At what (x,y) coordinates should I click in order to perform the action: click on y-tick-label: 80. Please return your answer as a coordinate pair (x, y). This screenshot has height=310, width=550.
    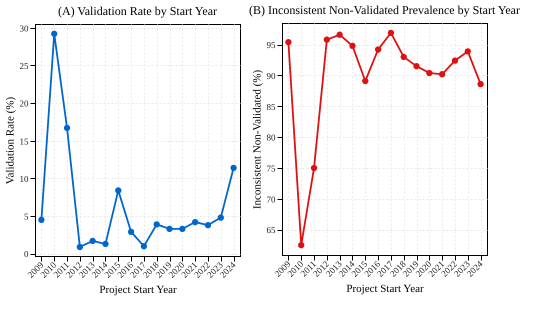
    Looking at the image, I should click on (271, 137).